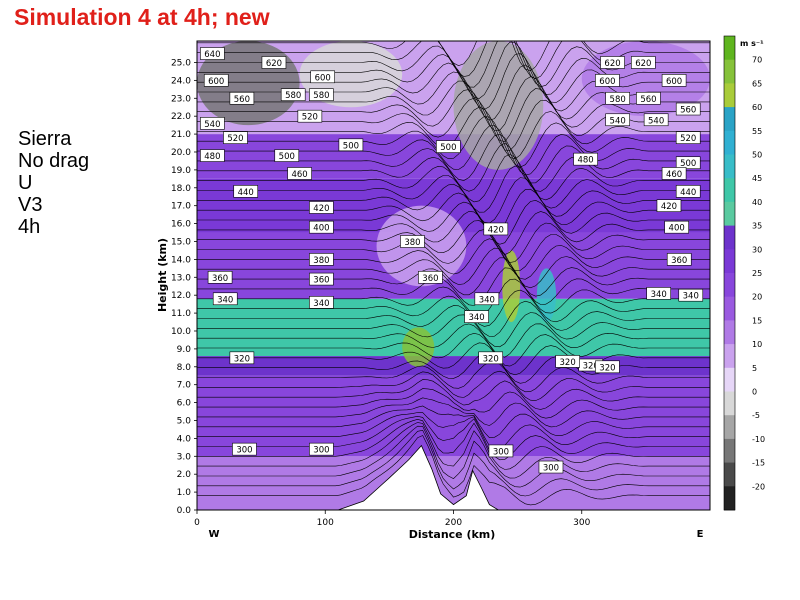 The width and height of the screenshot is (800, 600). What do you see at coordinates (184, 350) in the screenshot?
I see `y-tick-label: 9.0` at bounding box center [184, 350].